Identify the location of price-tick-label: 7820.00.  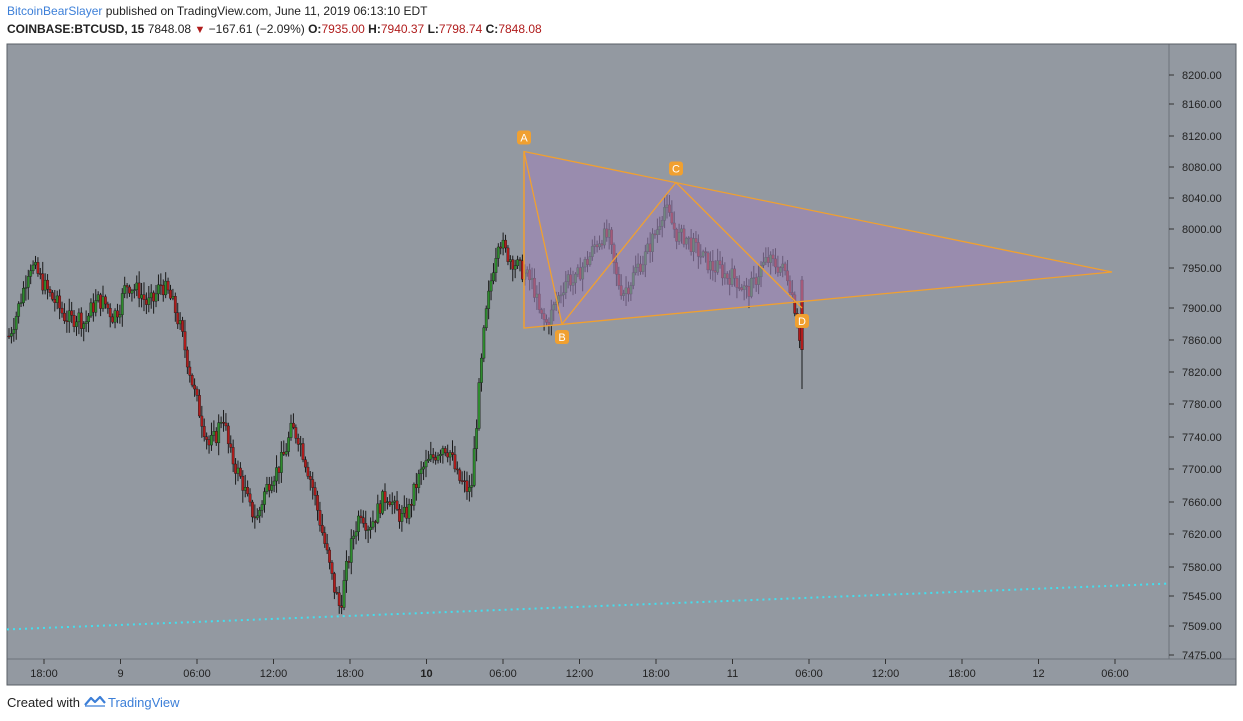
(1202, 373).